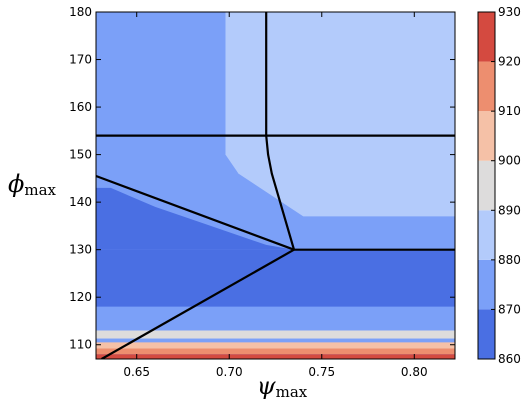  Describe the element at coordinates (509, 309) in the screenshot. I see `colorbar-tick-label: 870` at that location.